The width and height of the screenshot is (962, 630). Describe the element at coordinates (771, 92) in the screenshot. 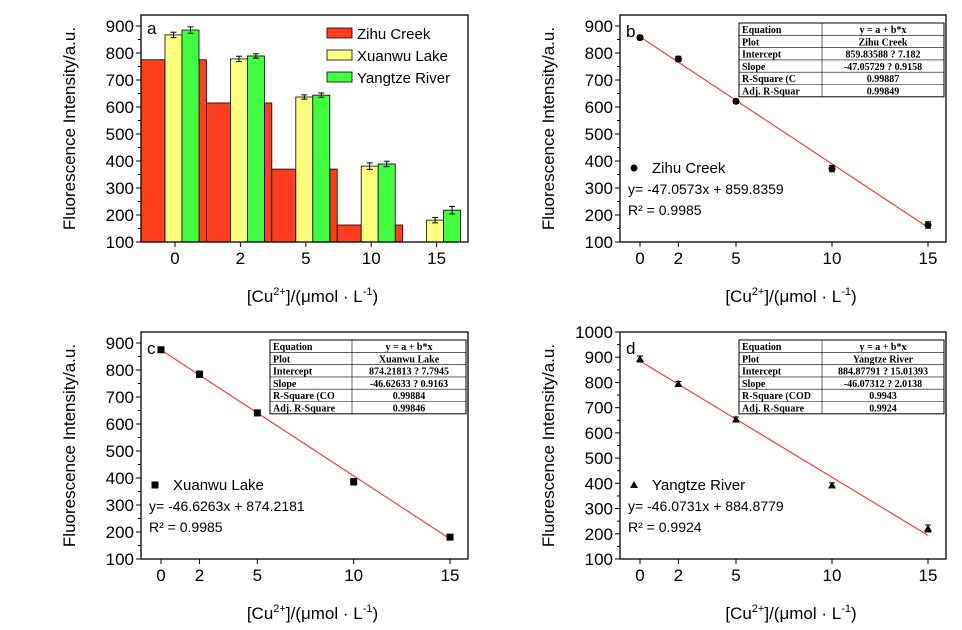

I see `stats-table-key: Adj. R-Squar` at that location.